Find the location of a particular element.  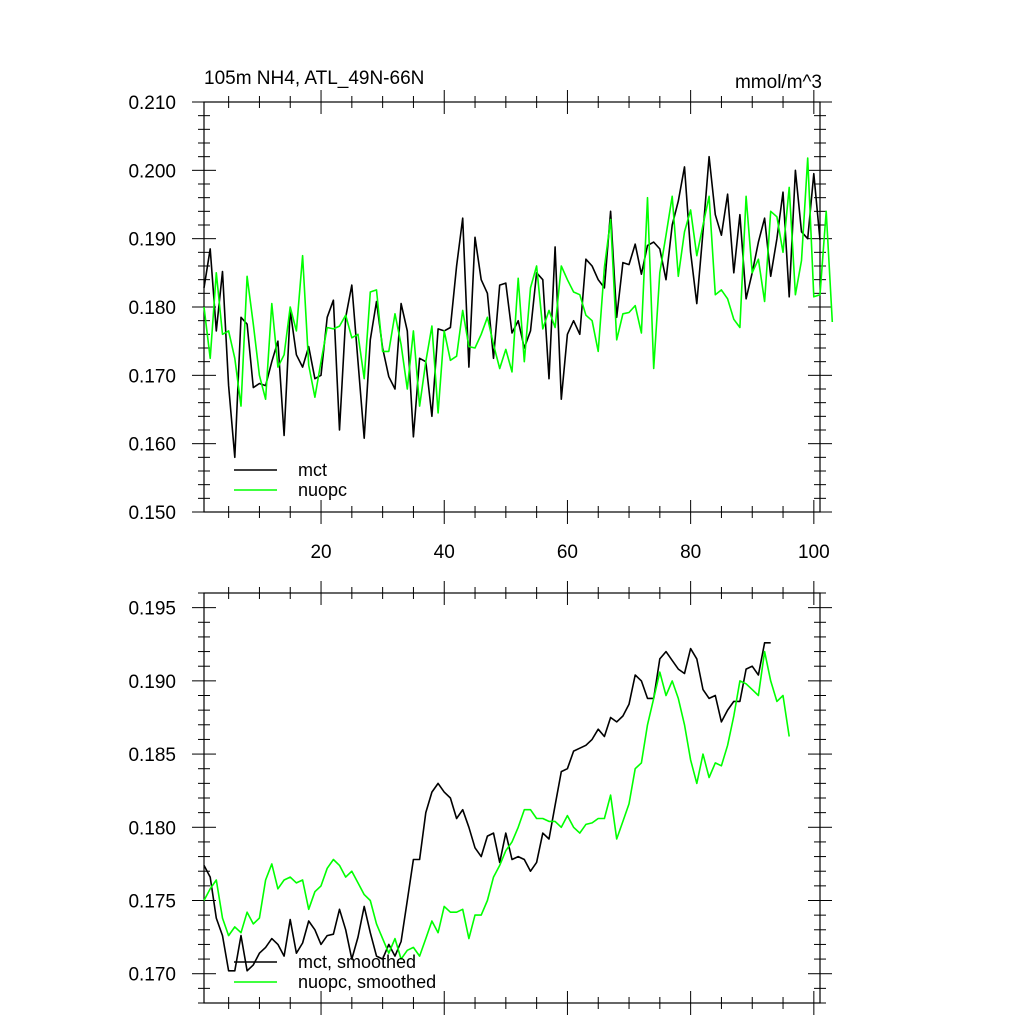

y-tick-label: 0.200 is located at coordinates (152, 171).